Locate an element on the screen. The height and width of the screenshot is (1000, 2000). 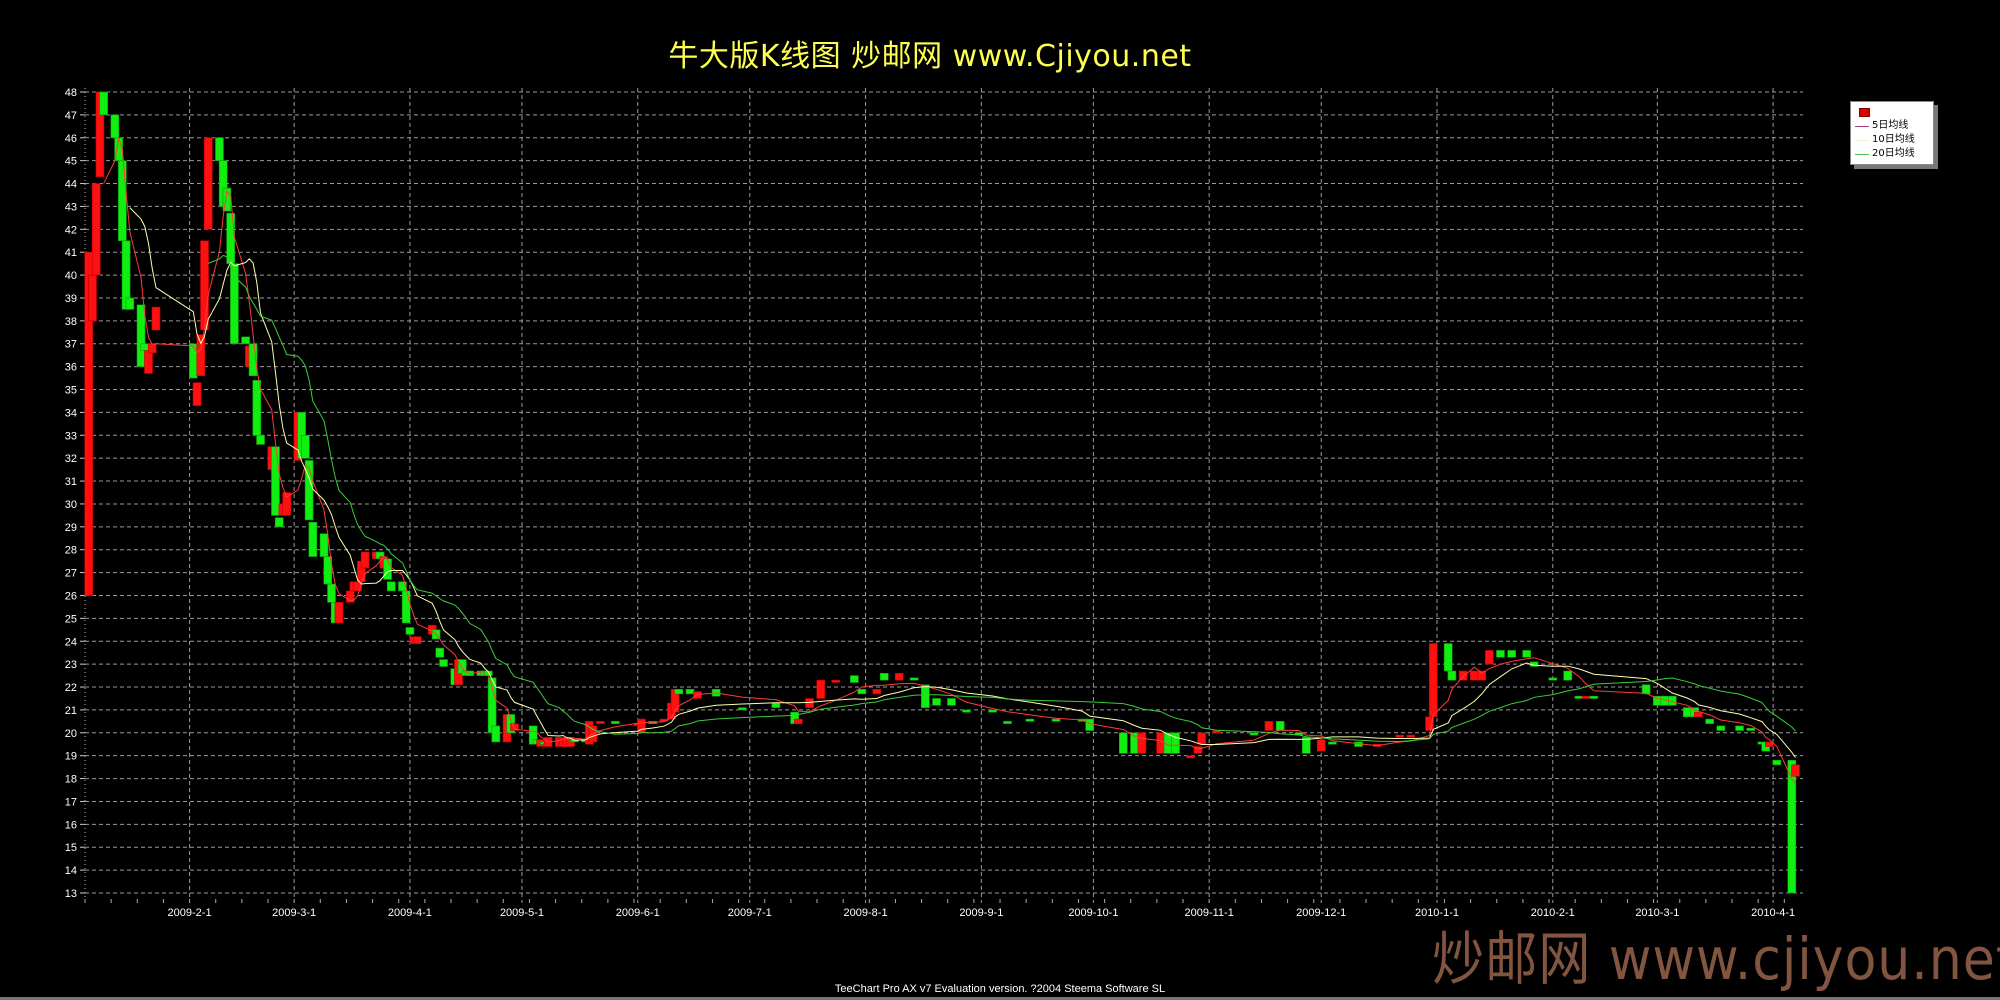
x-tick-label: 2010-3-1 is located at coordinates (1657, 913).